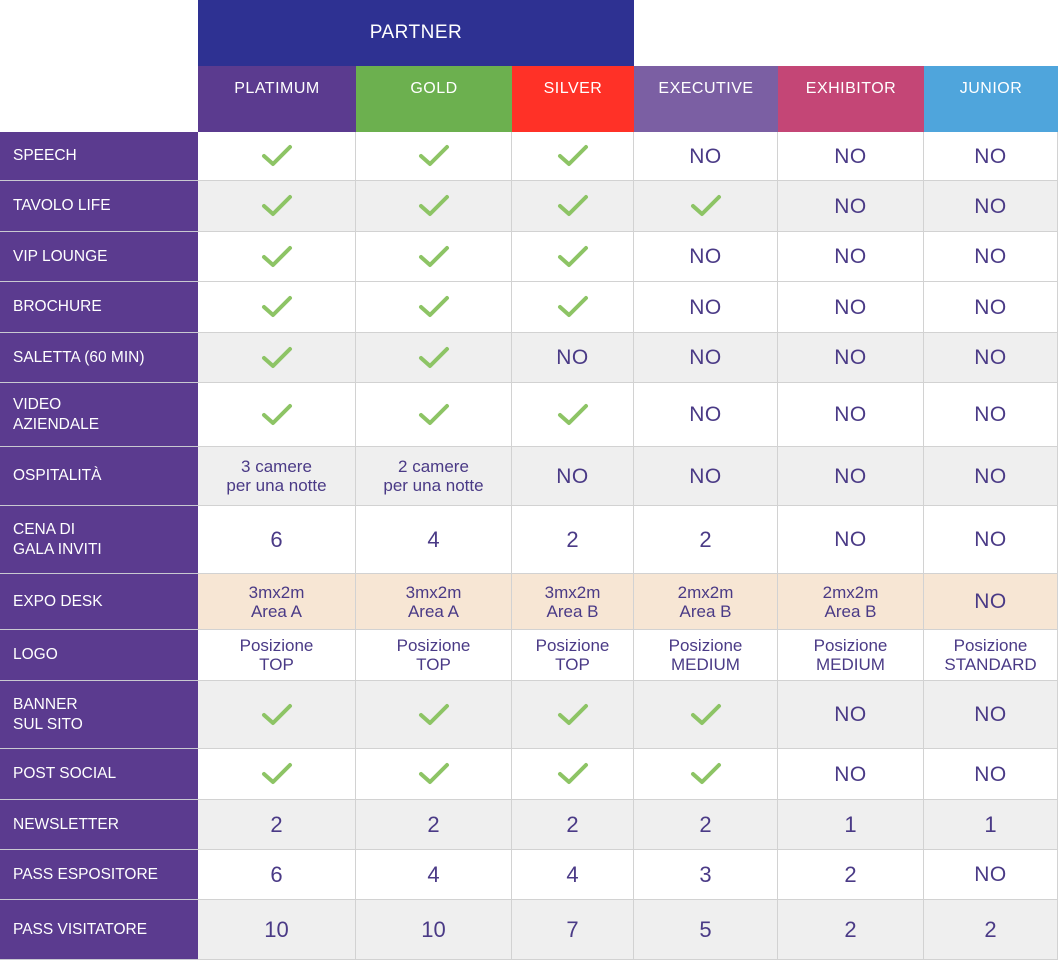 The image size is (1058, 960). I want to click on row-header-label: SALETTA (60 MIN), so click(79, 357).